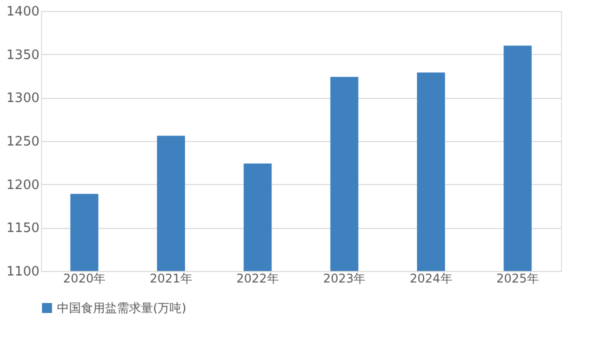 The height and width of the screenshot is (361, 601). I want to click on x-tick-label: 2024年, so click(431, 279).